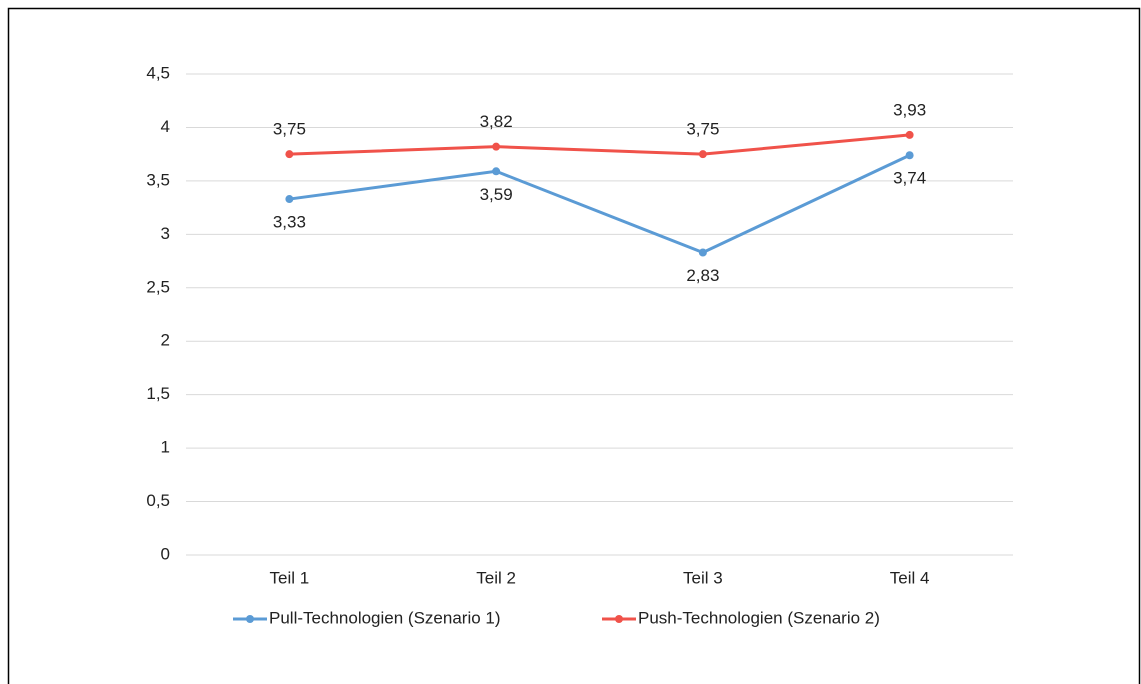  Describe the element at coordinates (703, 577) in the screenshot. I see `x-tick-label: Teil 3` at that location.